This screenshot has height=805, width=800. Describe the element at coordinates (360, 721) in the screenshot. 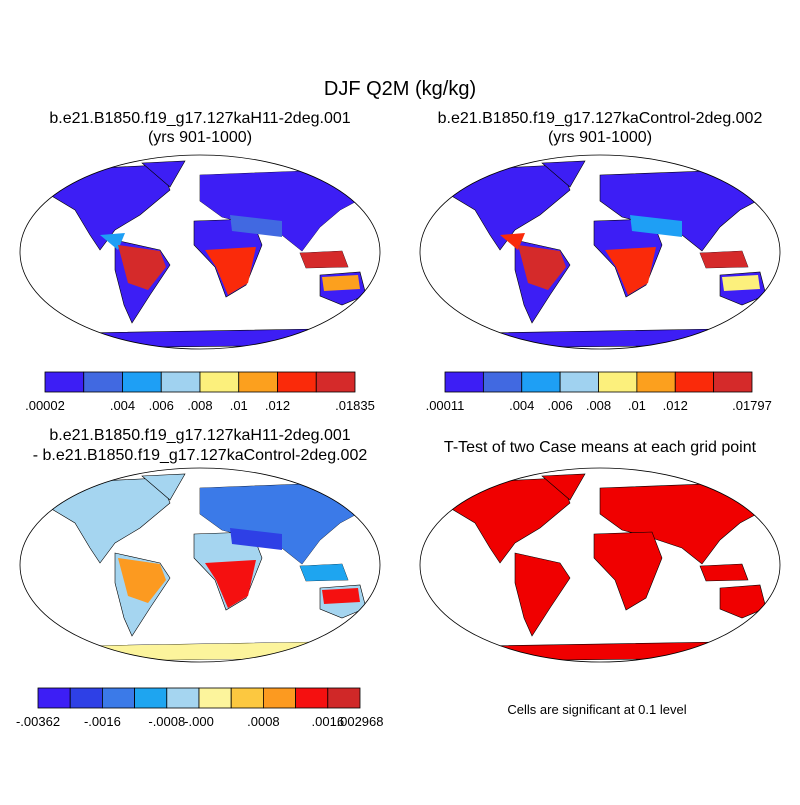

I see `colorbar-label: .002968` at that location.